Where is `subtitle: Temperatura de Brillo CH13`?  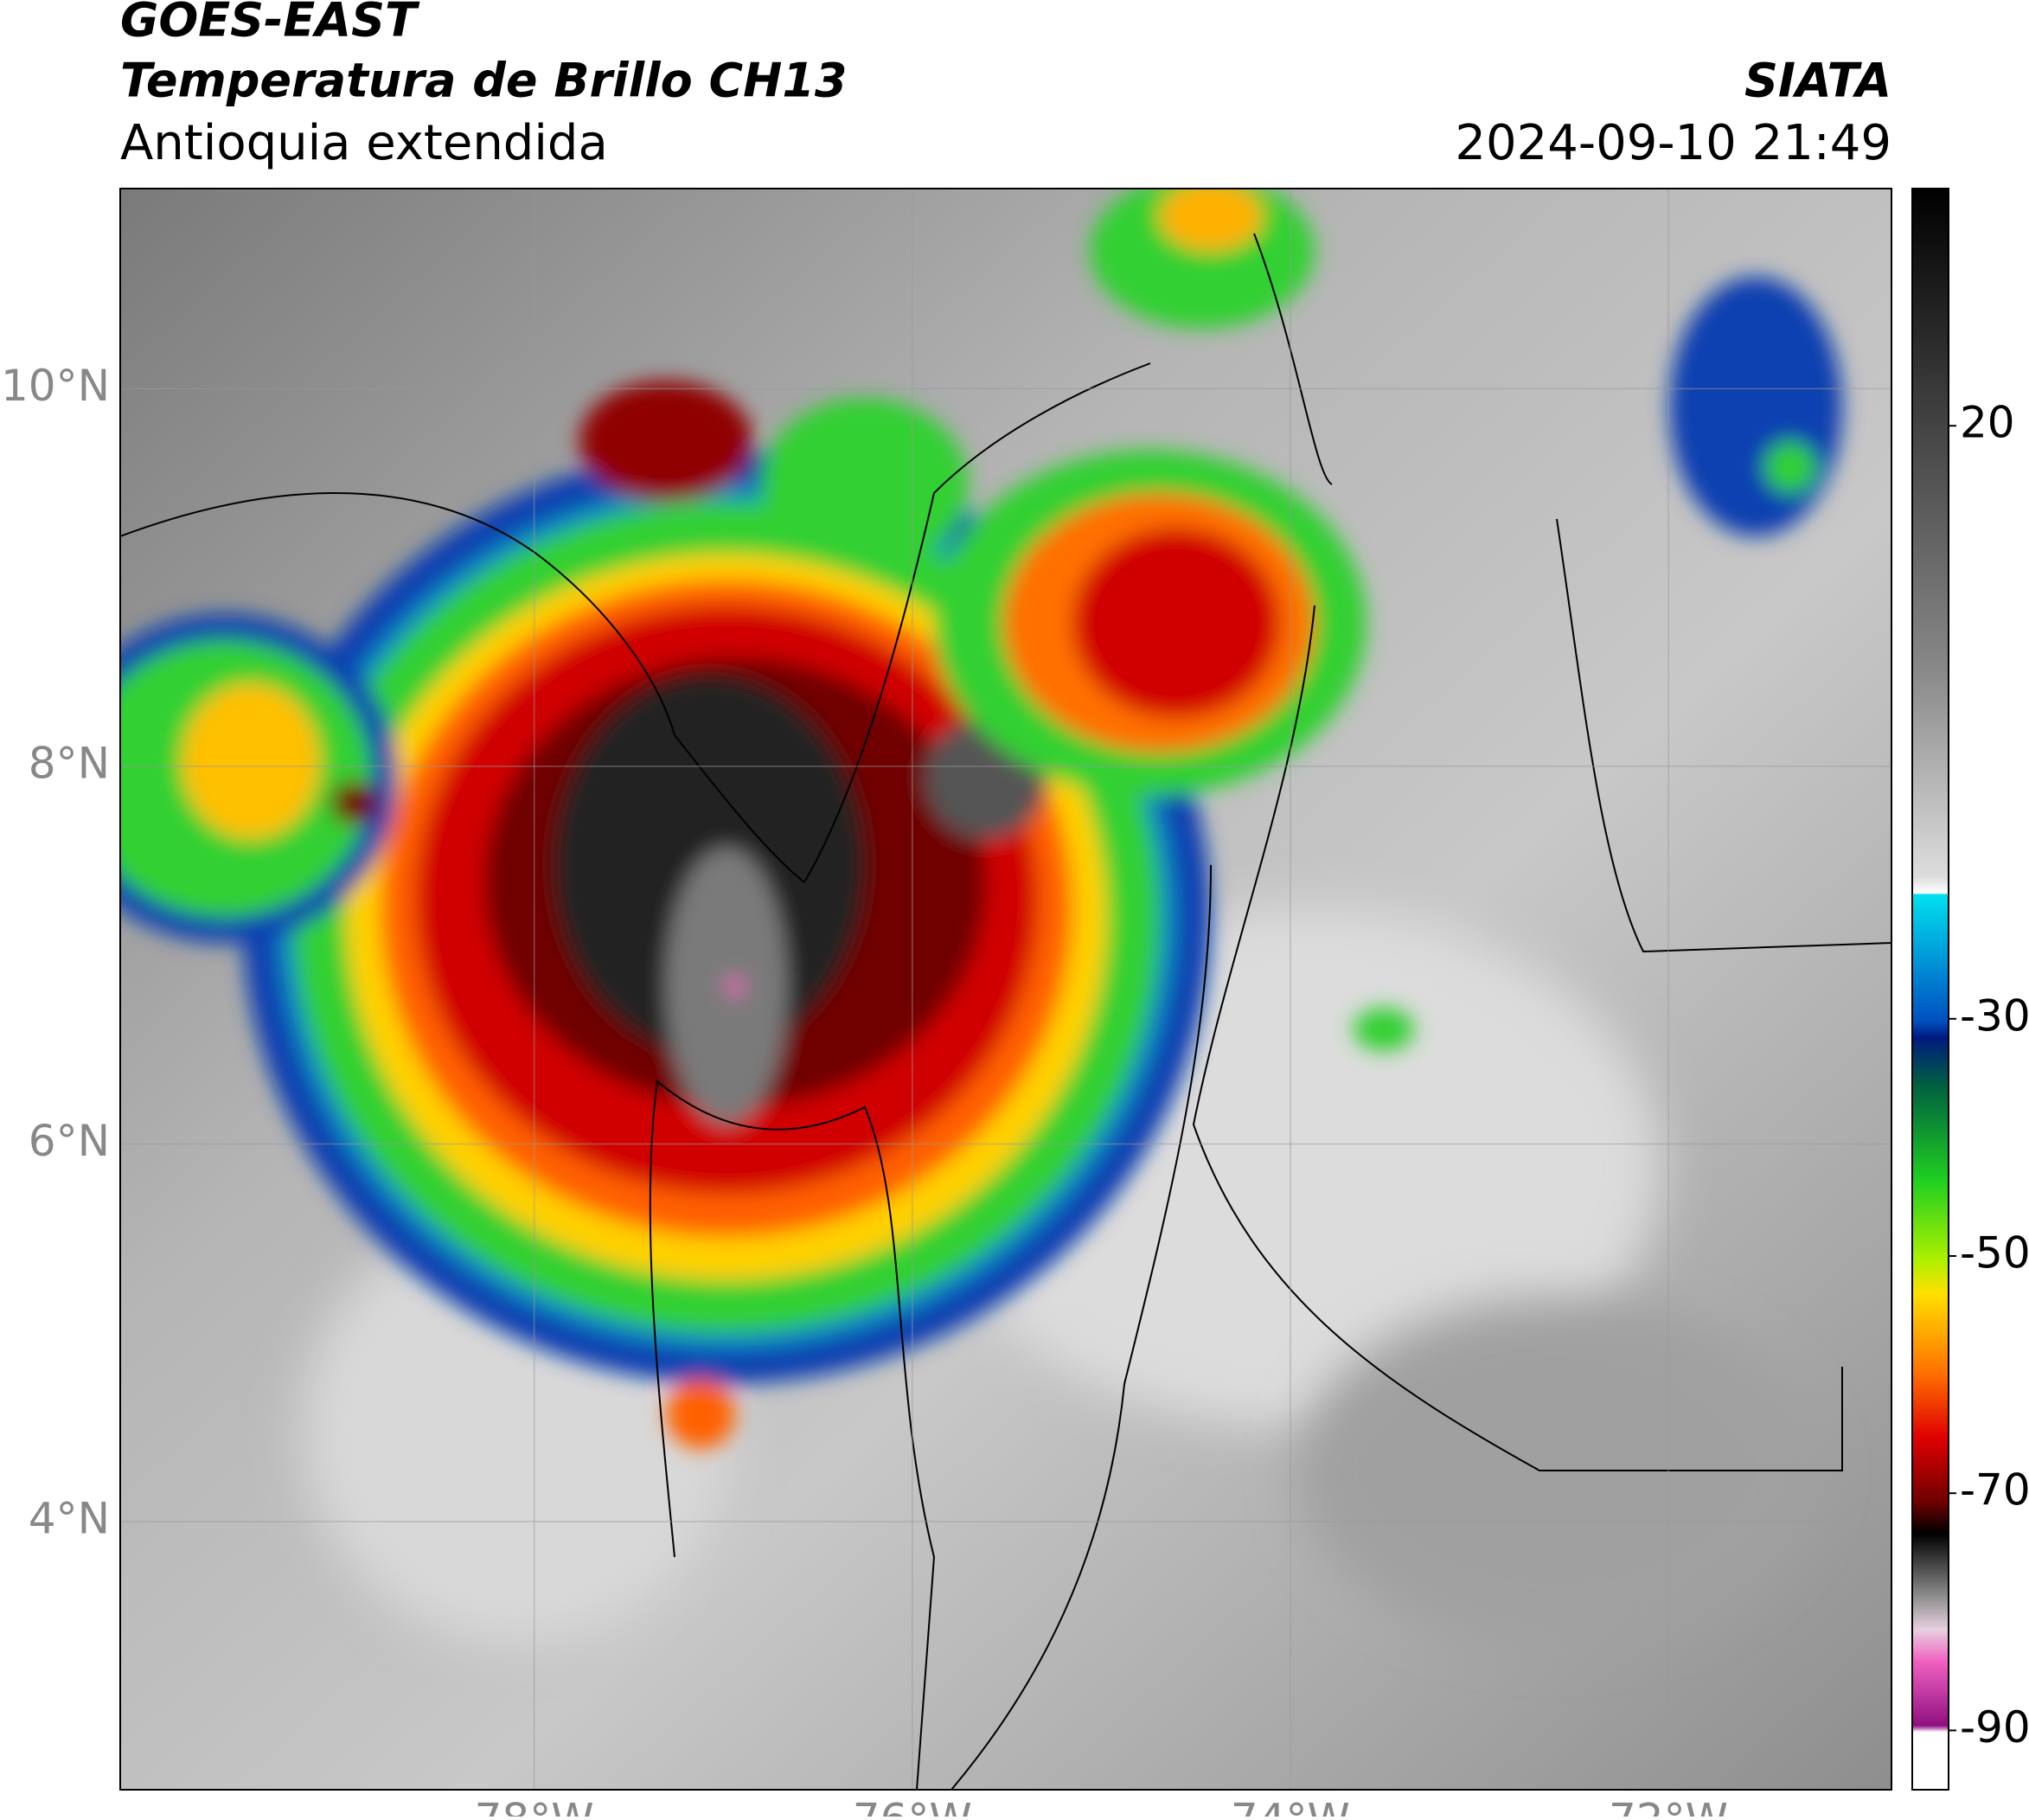
subtitle: Temperatura de Brillo CH13 is located at coordinates (484, 81).